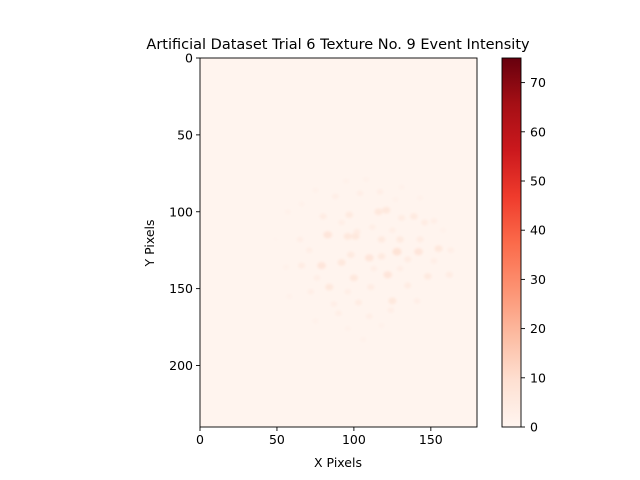 The width and height of the screenshot is (640, 480). I want to click on x-tick-label: 0, so click(200, 439).